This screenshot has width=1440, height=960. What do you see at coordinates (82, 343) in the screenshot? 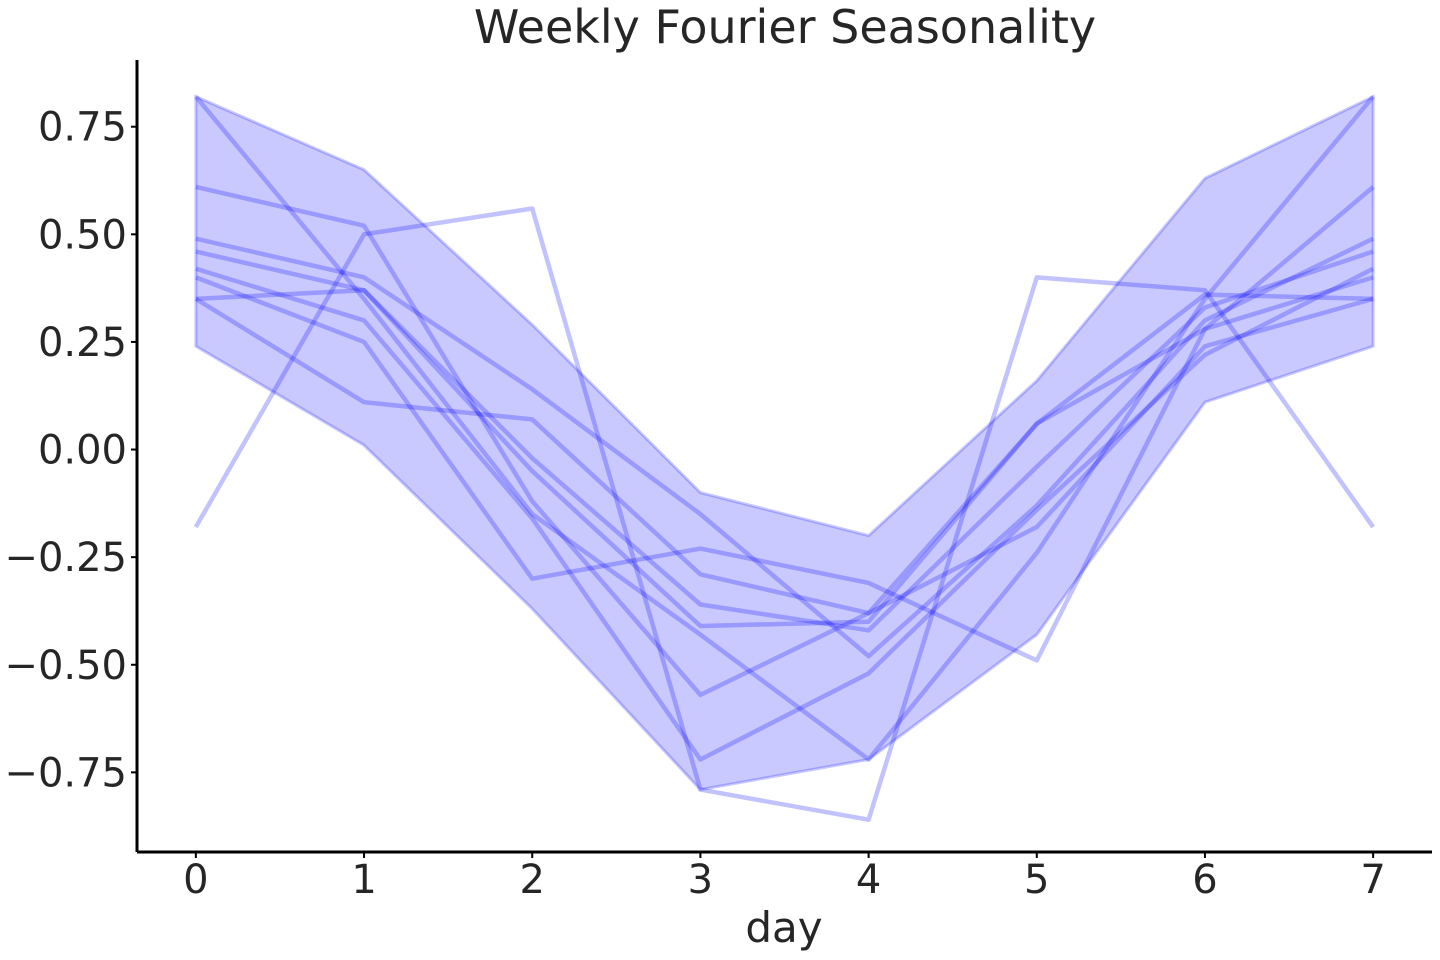
I see `y-tick-label: 0.25` at bounding box center [82, 343].